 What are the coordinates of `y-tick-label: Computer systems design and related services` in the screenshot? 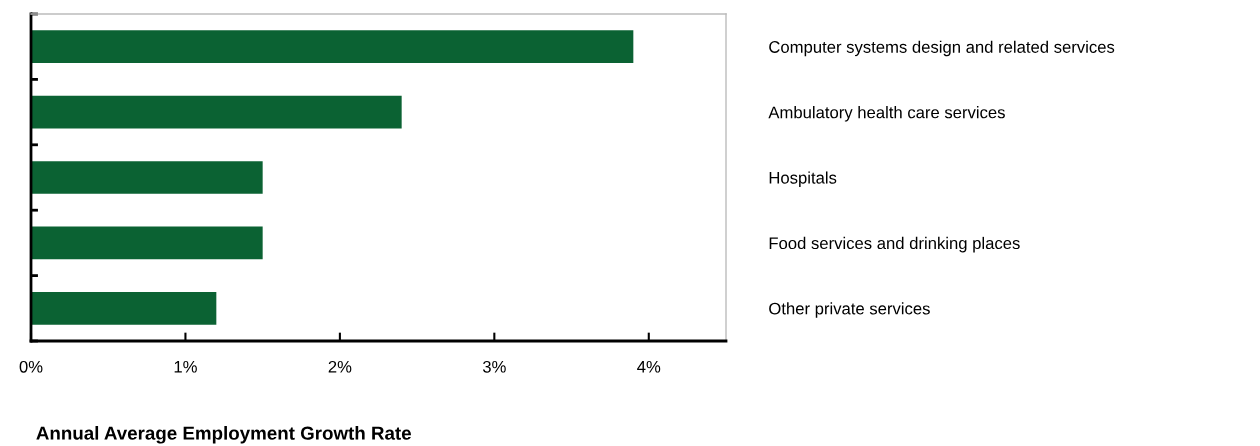 It's located at (942, 48).